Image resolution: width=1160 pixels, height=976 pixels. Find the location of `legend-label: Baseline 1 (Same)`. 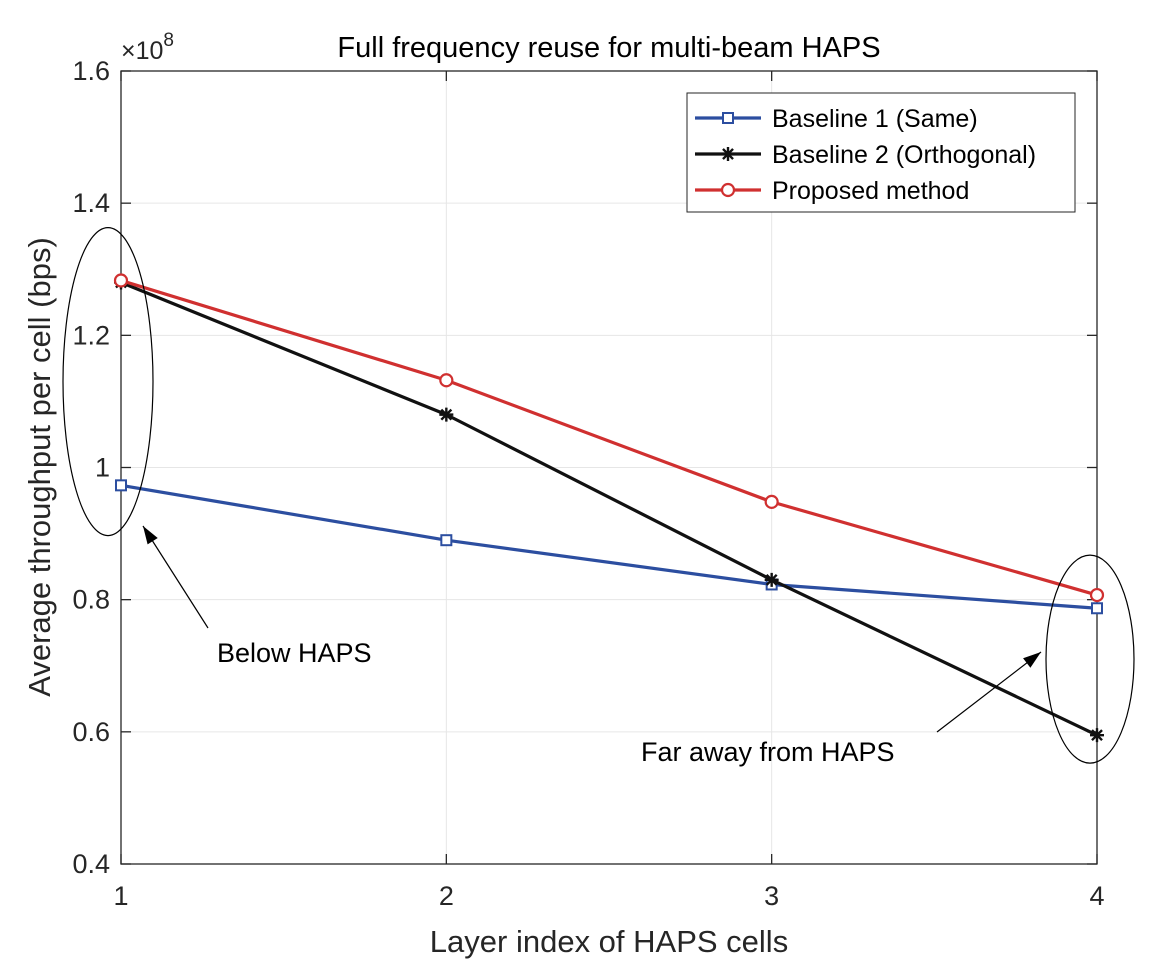

legend-label: Baseline 1 (Same) is located at coordinates (875, 119).